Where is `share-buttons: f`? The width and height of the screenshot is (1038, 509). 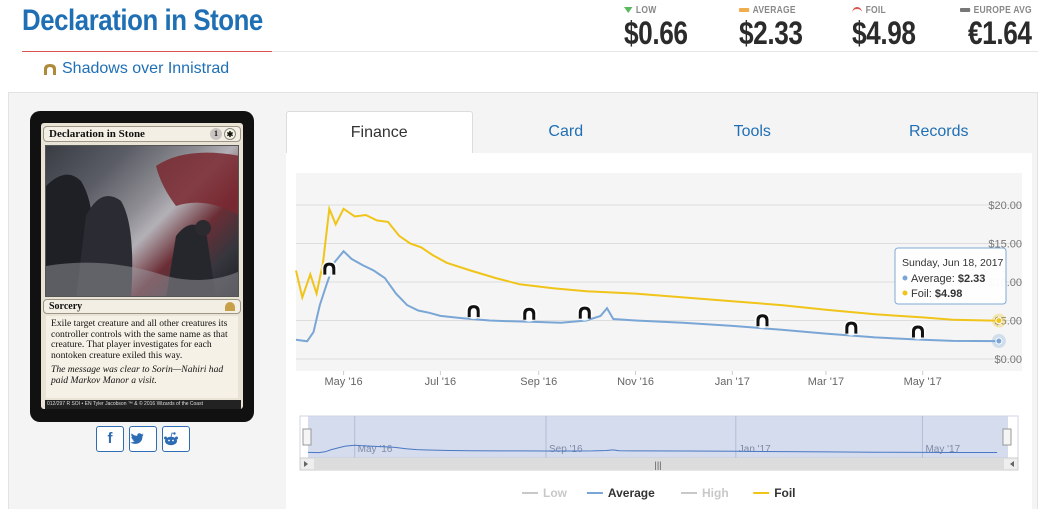
share-buttons: f is located at coordinates (143, 439).